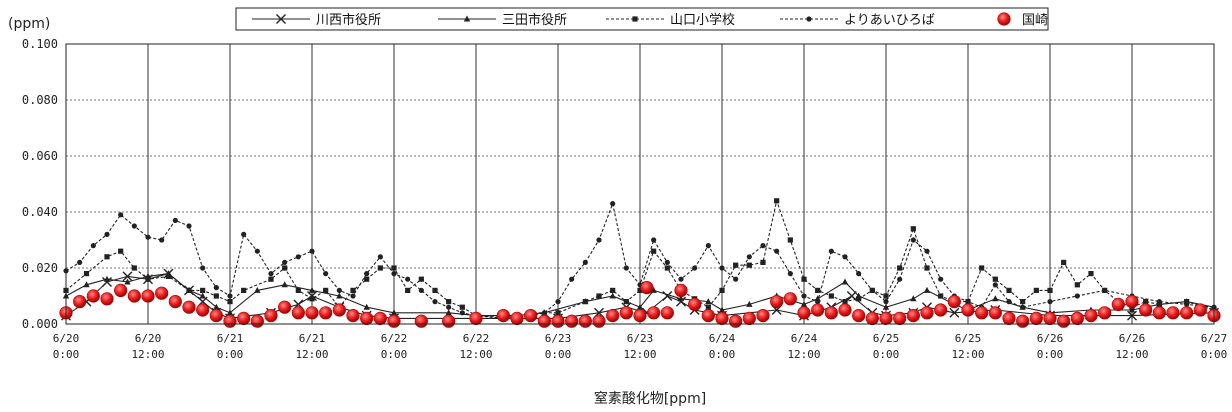 This screenshot has height=412, width=1232. What do you see at coordinates (66, 338) in the screenshot?
I see `x-tick-date: 6/20` at bounding box center [66, 338].